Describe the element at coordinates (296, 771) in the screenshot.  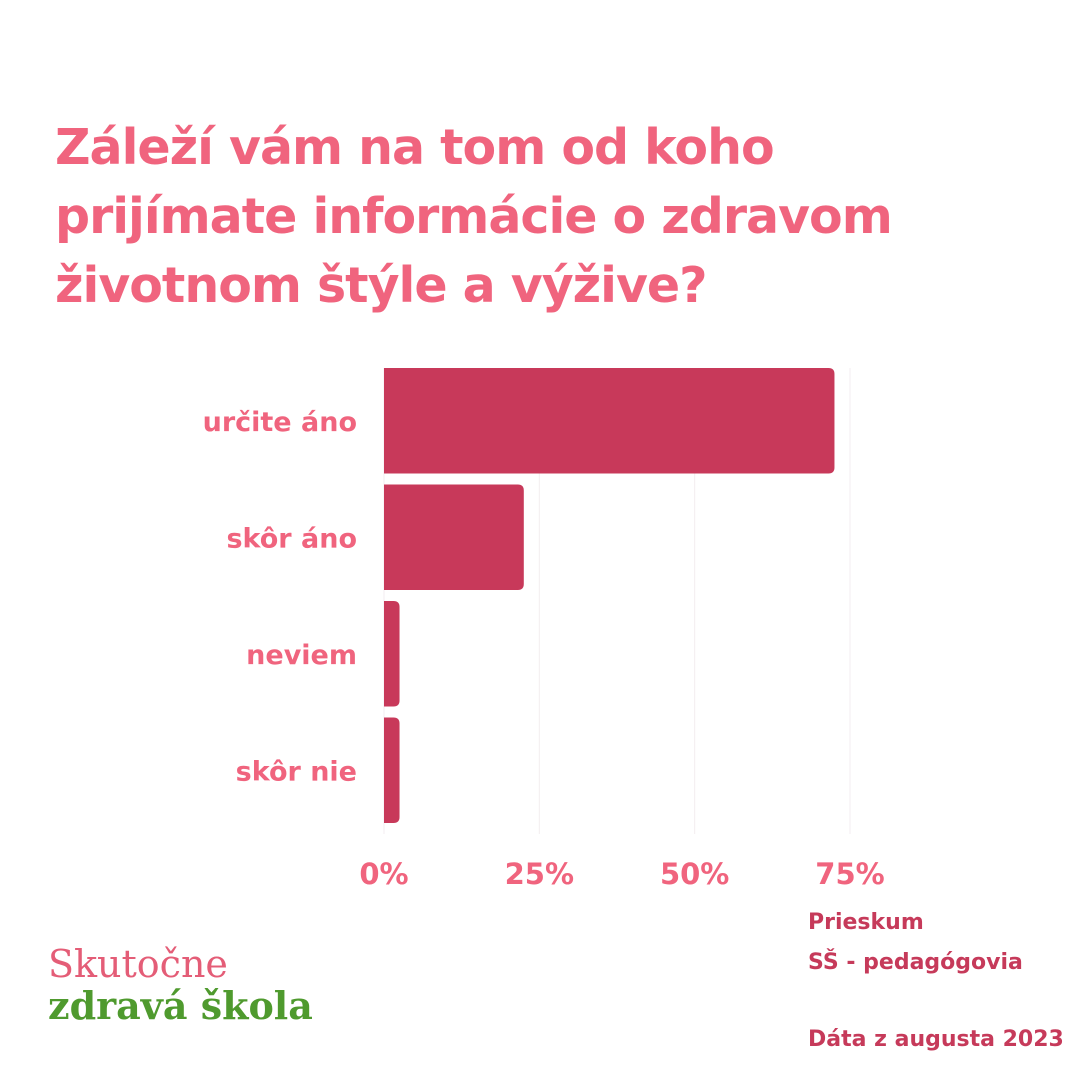
I see `category-label: skôr nie` at that location.